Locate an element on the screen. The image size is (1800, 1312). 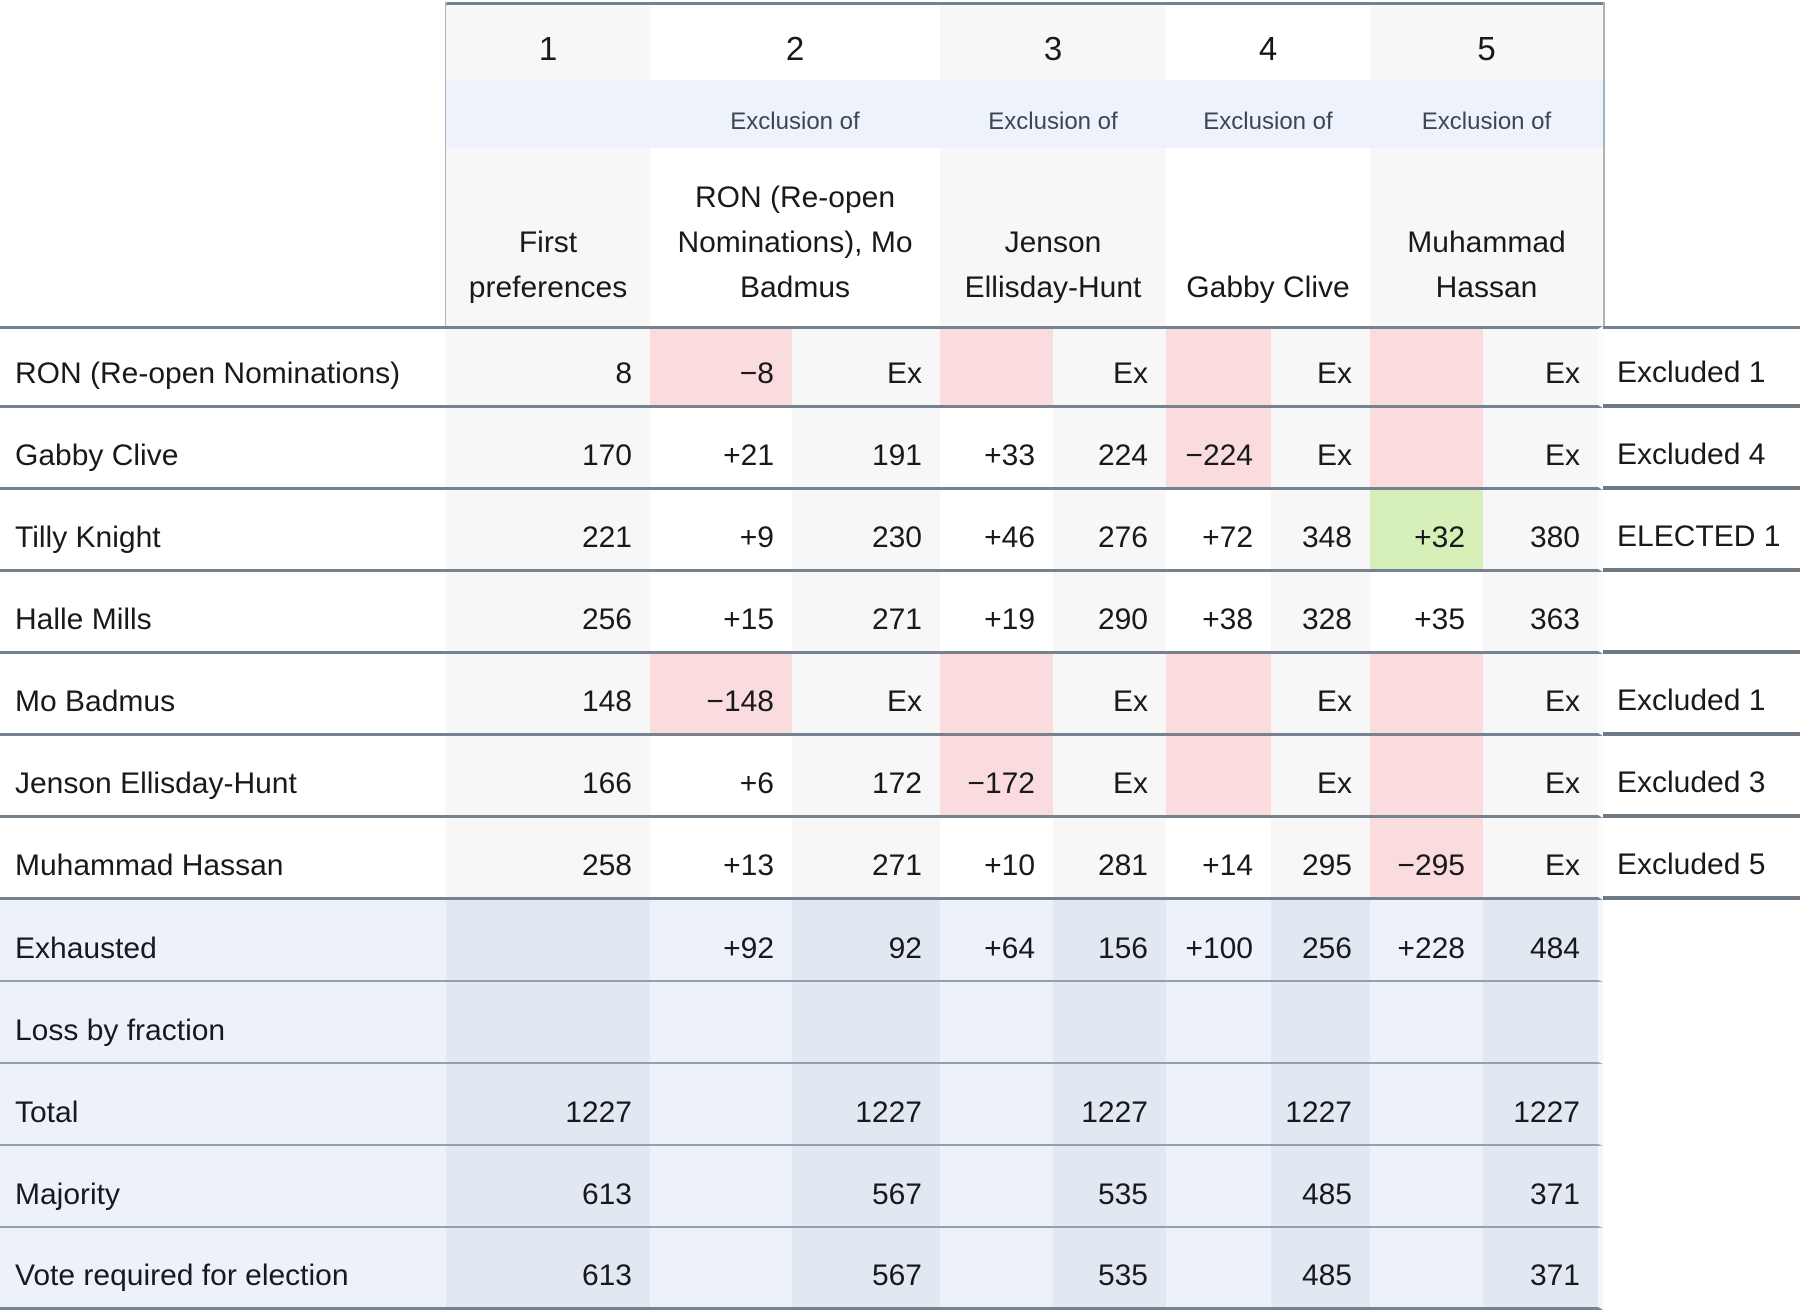
status-cell: Excluded 4 is located at coordinates (1701, 449).